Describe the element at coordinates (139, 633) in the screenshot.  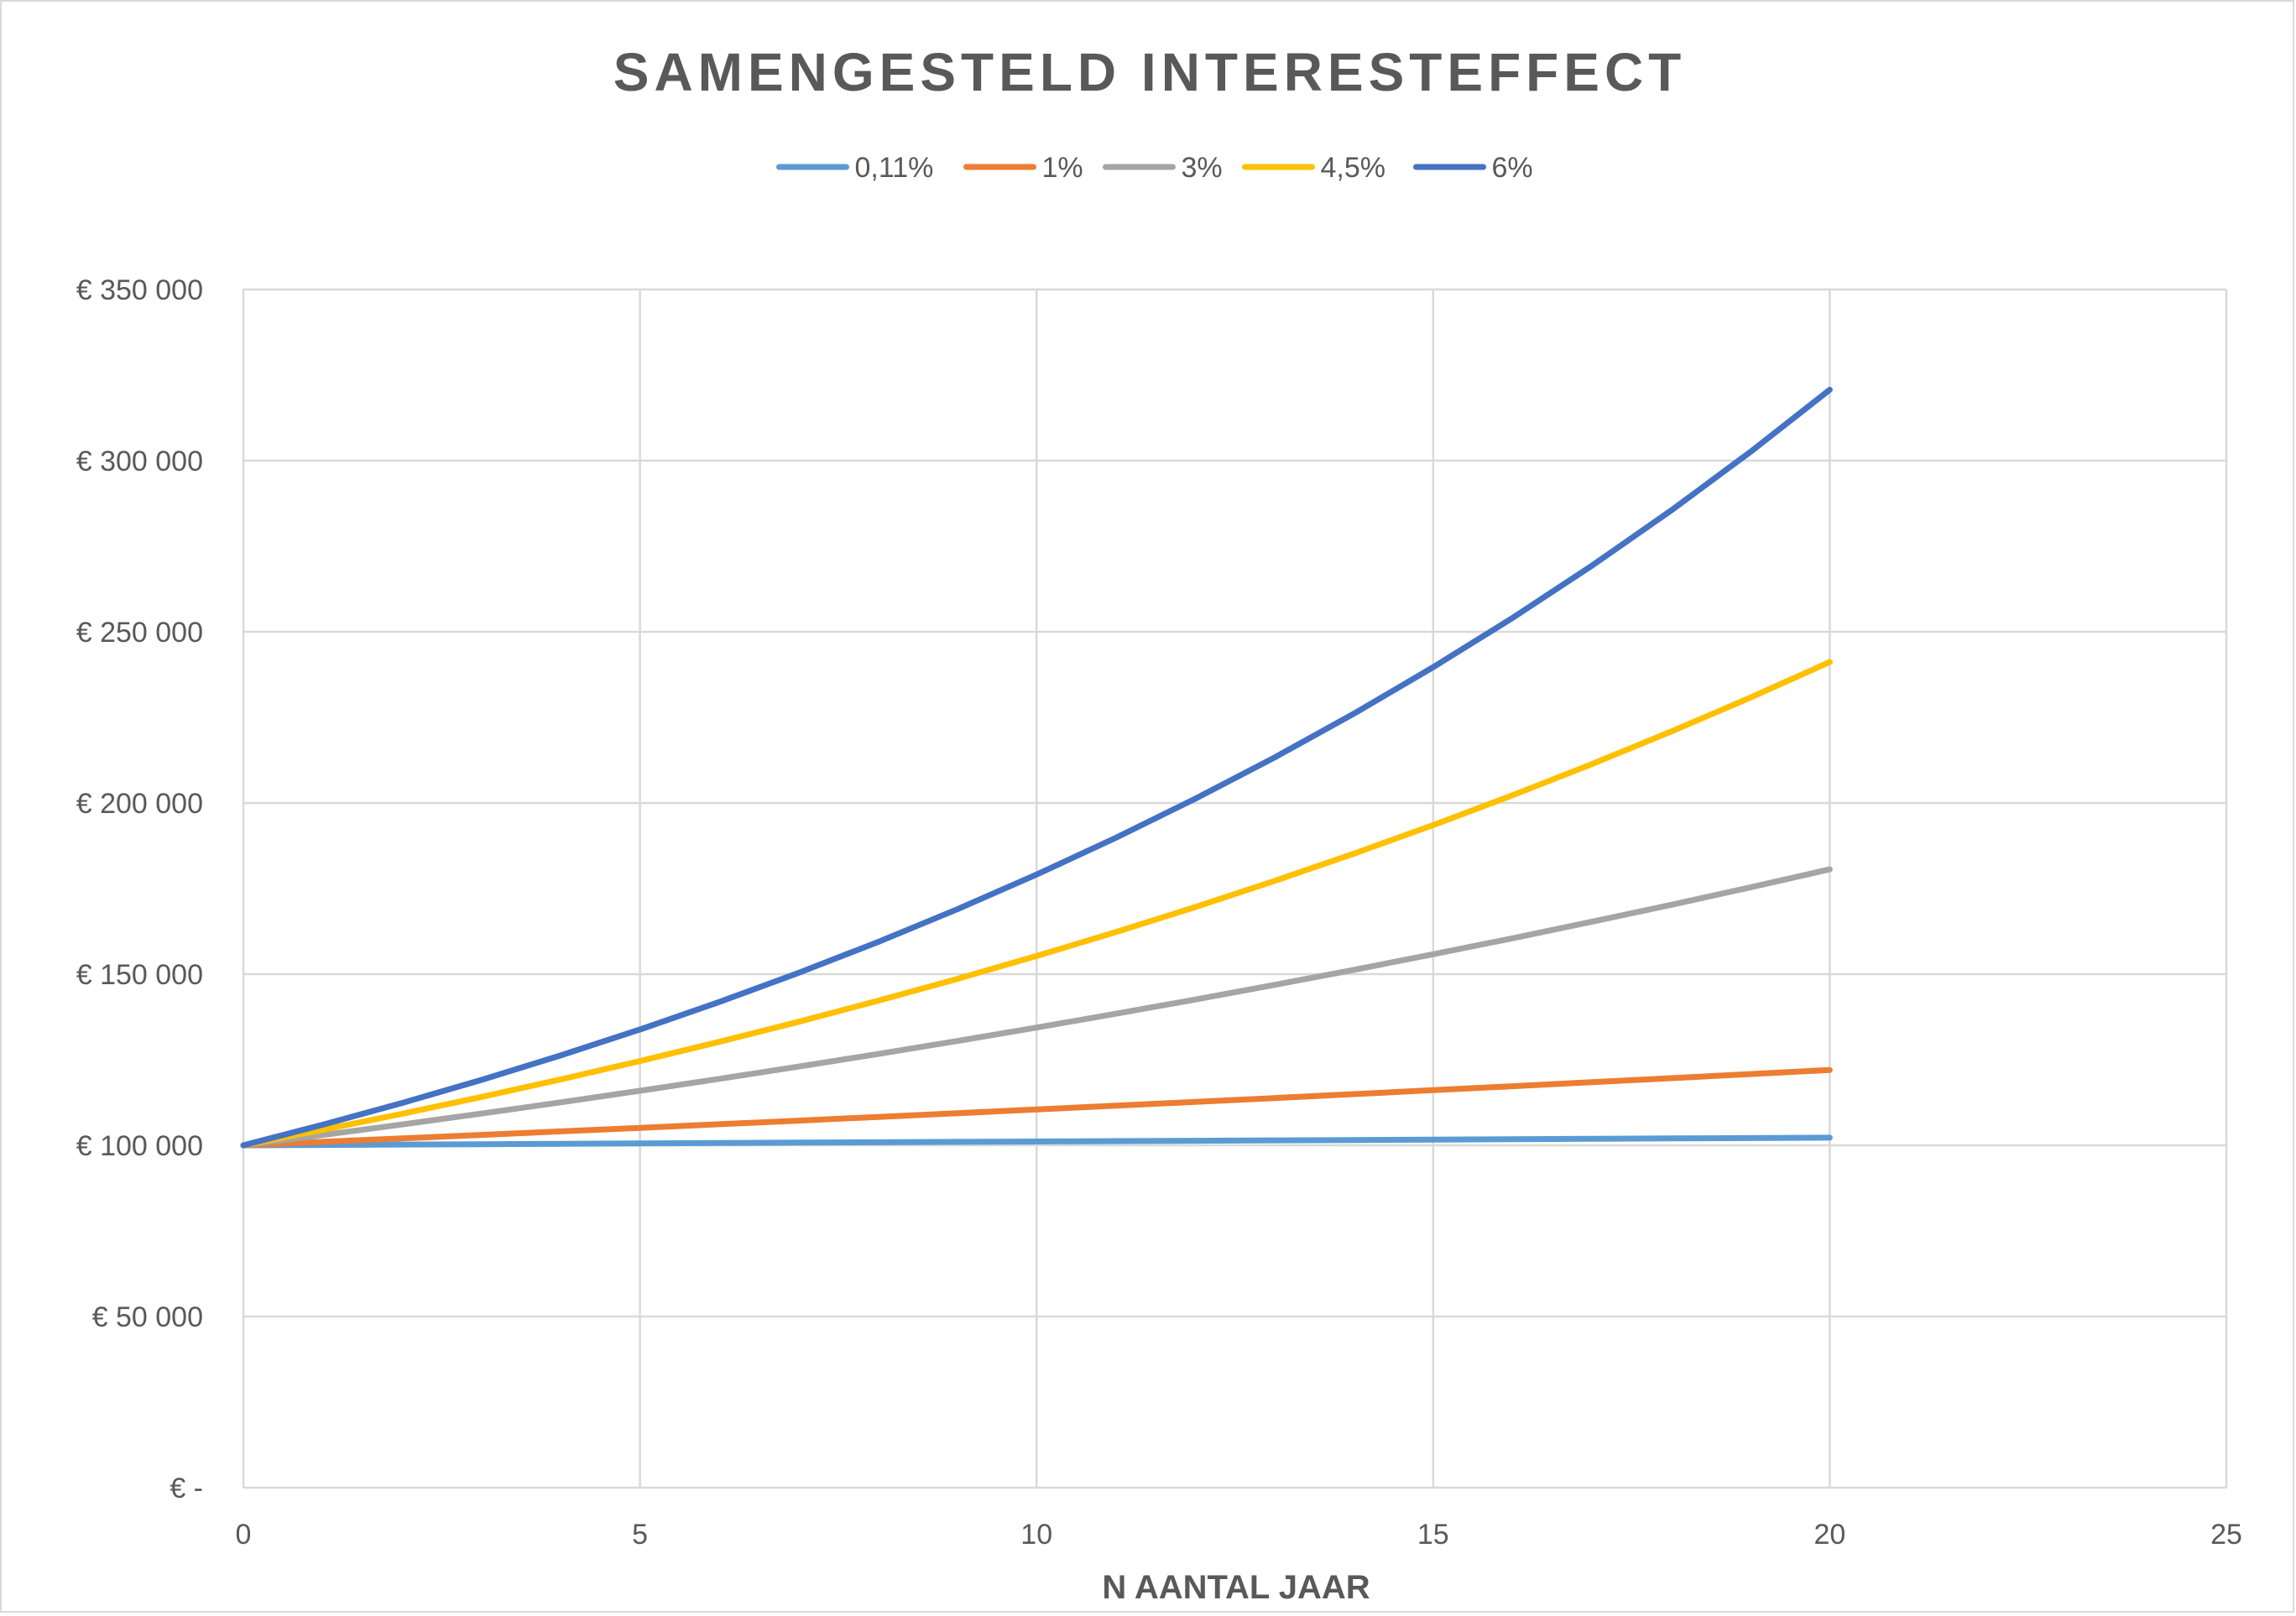
I see `y-tick-label: € 250 000` at that location.